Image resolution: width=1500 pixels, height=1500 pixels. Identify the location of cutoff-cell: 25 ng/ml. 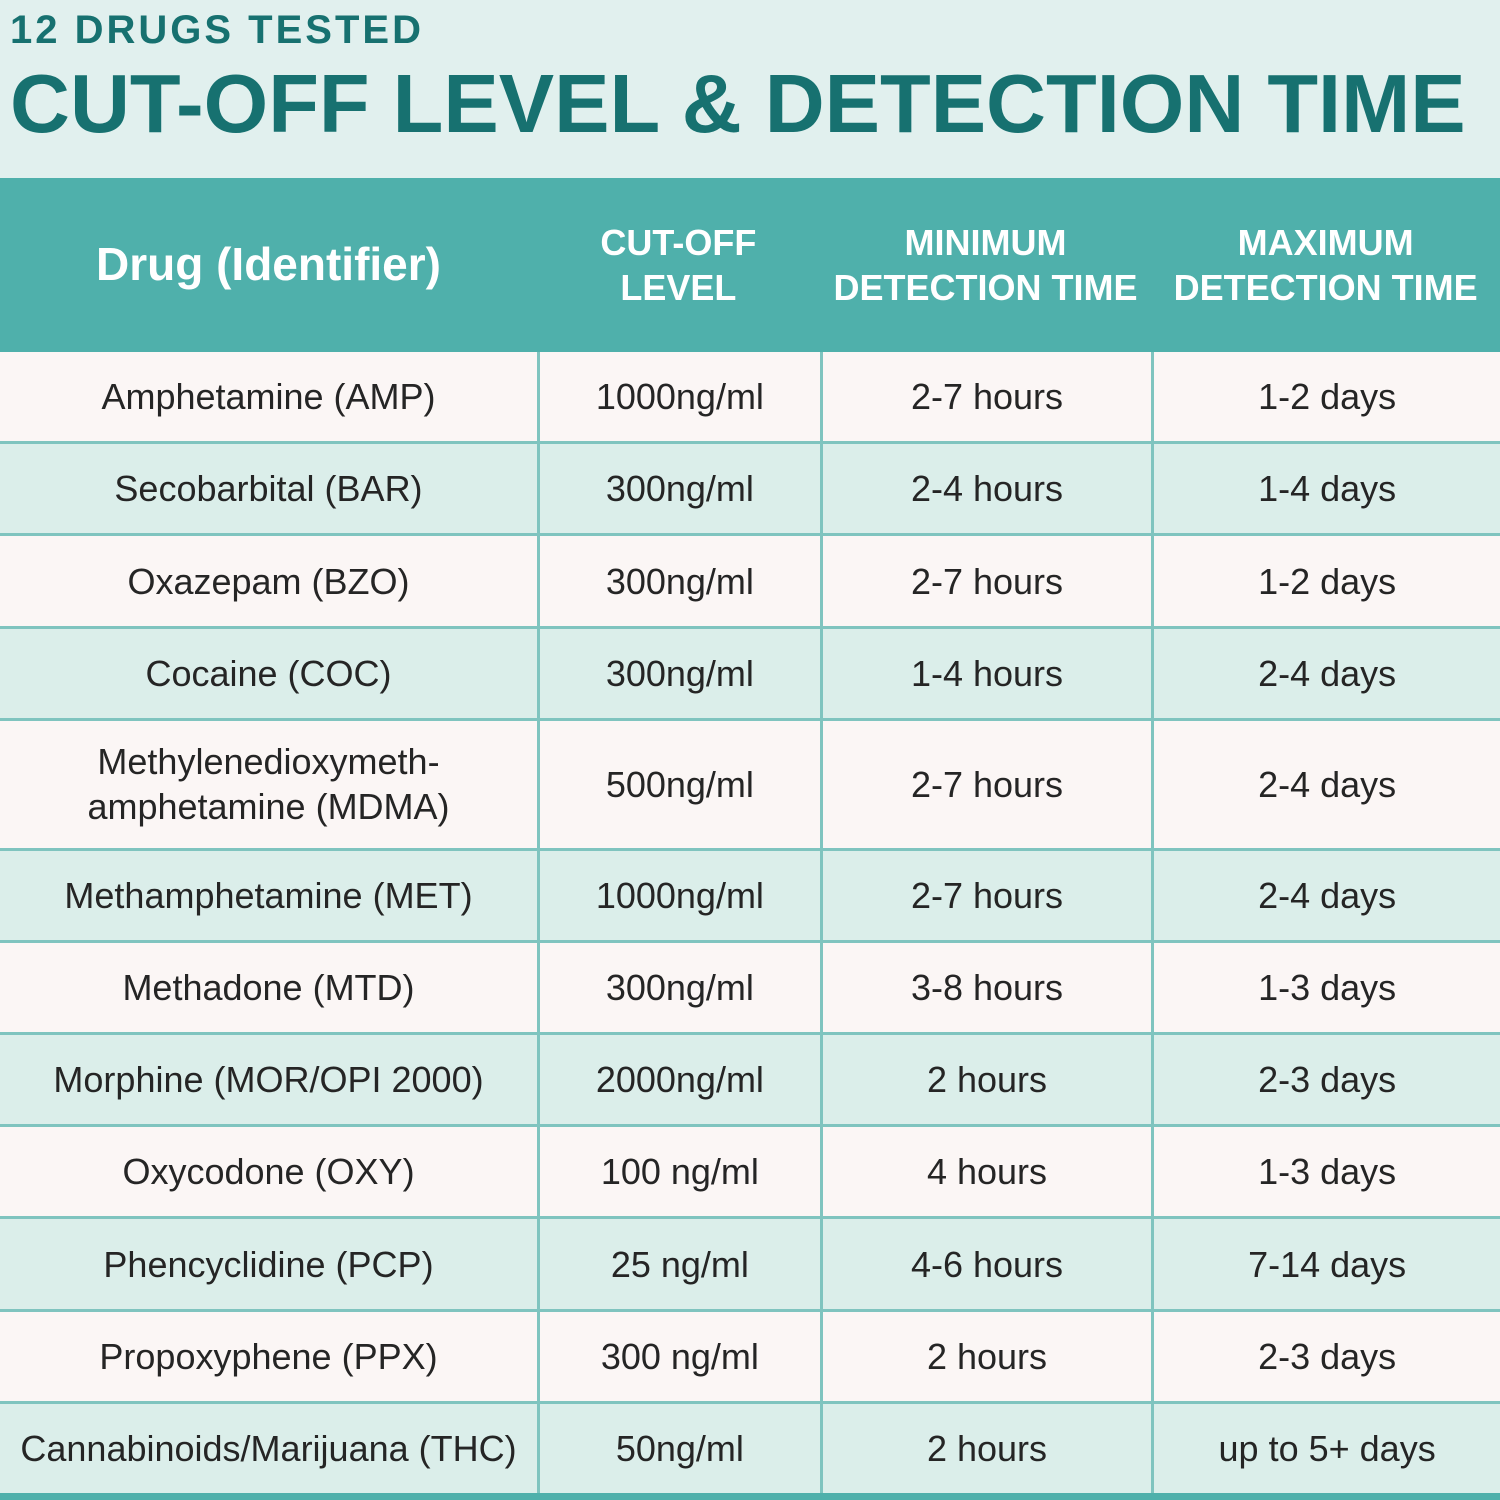
(678, 1264).